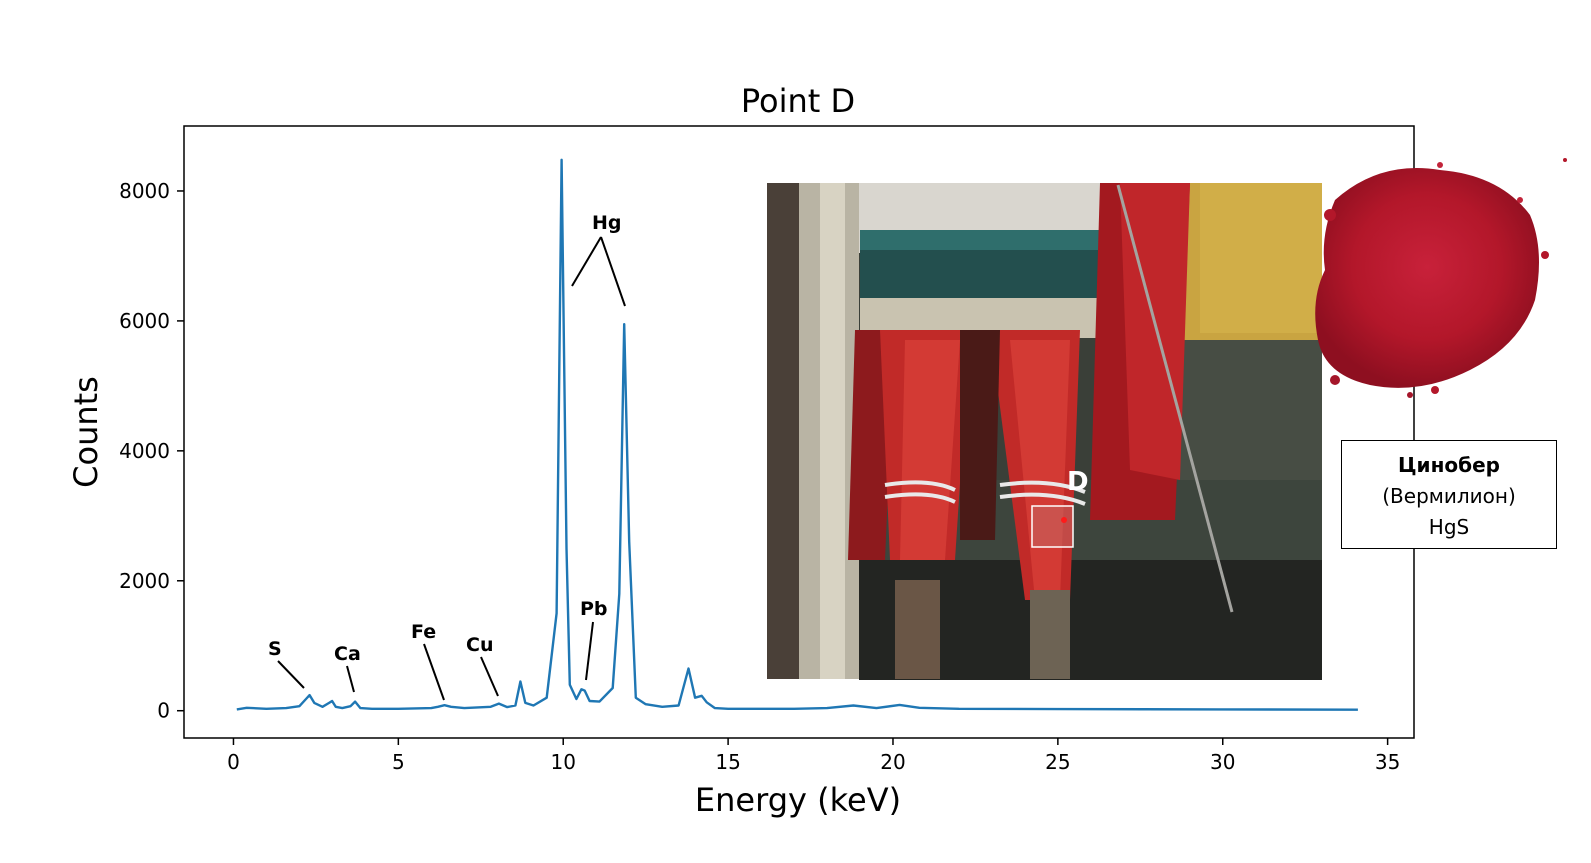  What do you see at coordinates (892, 762) in the screenshot?
I see `x-tick-label: 20` at bounding box center [892, 762].